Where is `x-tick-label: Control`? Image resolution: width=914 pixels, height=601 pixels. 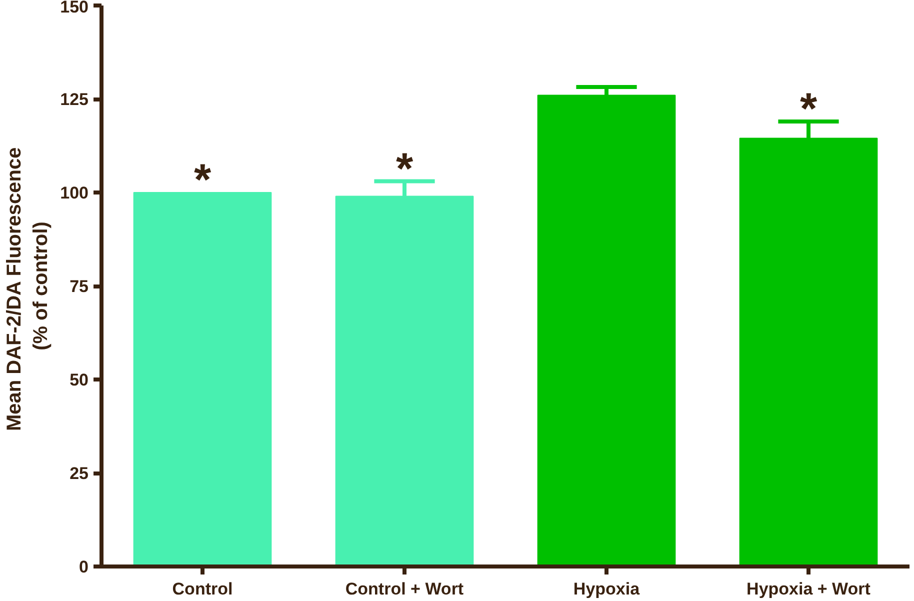 x-tick-label: Control is located at coordinates (202, 589).